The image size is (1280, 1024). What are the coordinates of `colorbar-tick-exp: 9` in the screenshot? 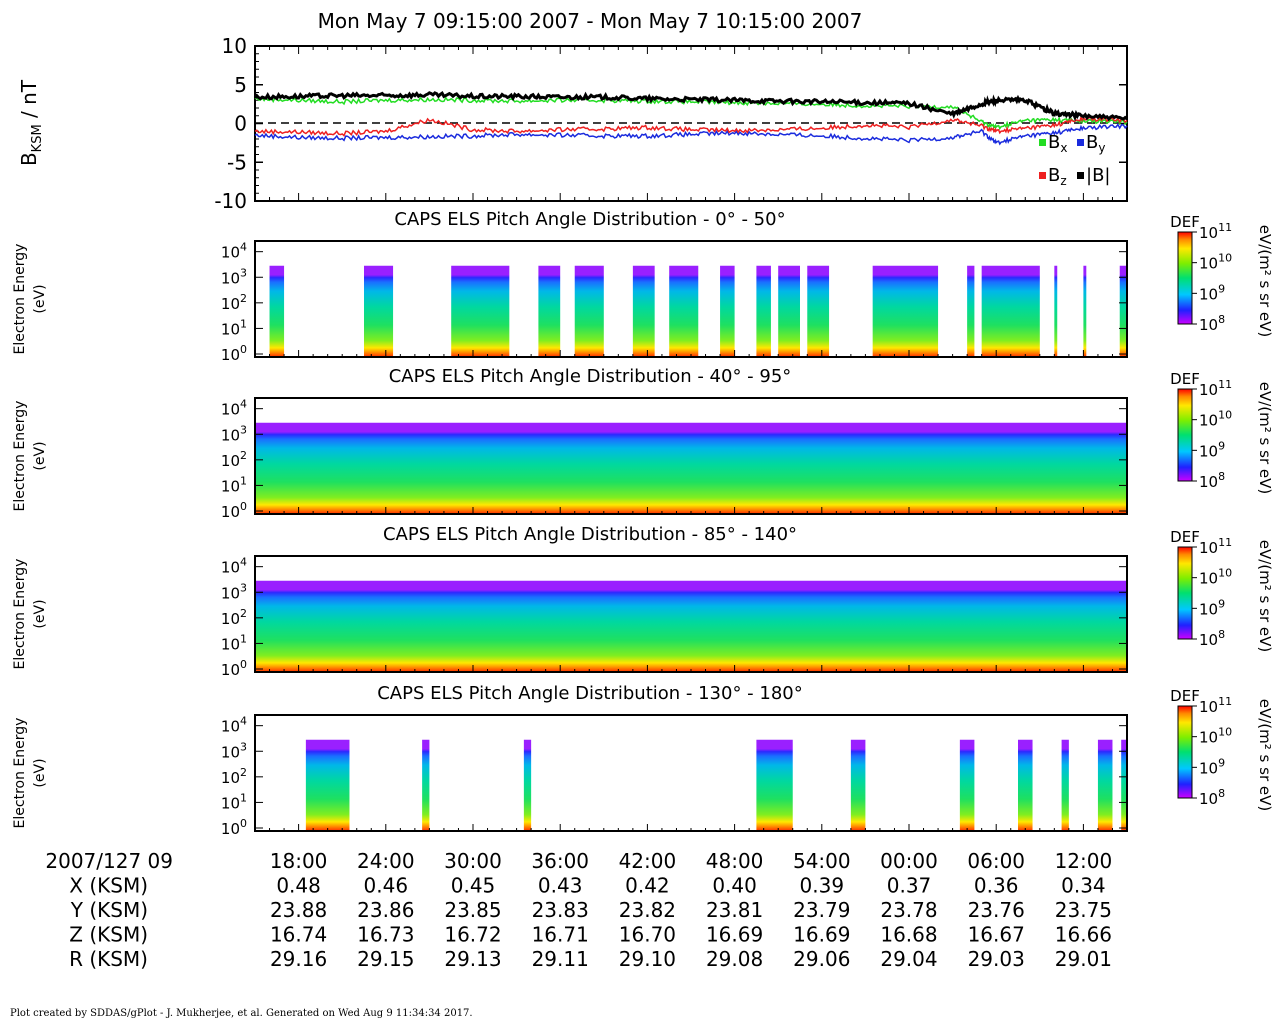 It's located at (1221, 603).